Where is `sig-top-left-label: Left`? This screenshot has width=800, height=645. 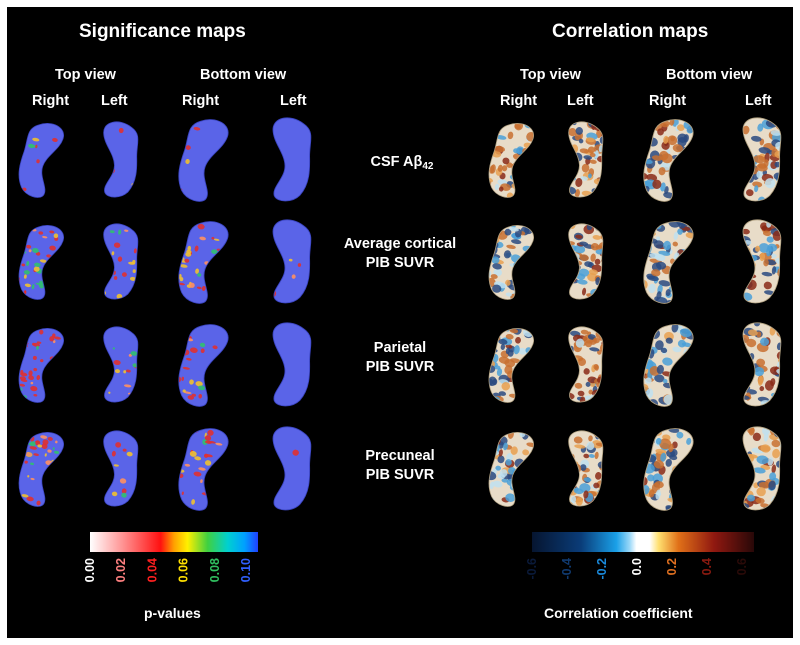 sig-top-left-label: Left is located at coordinates (114, 101).